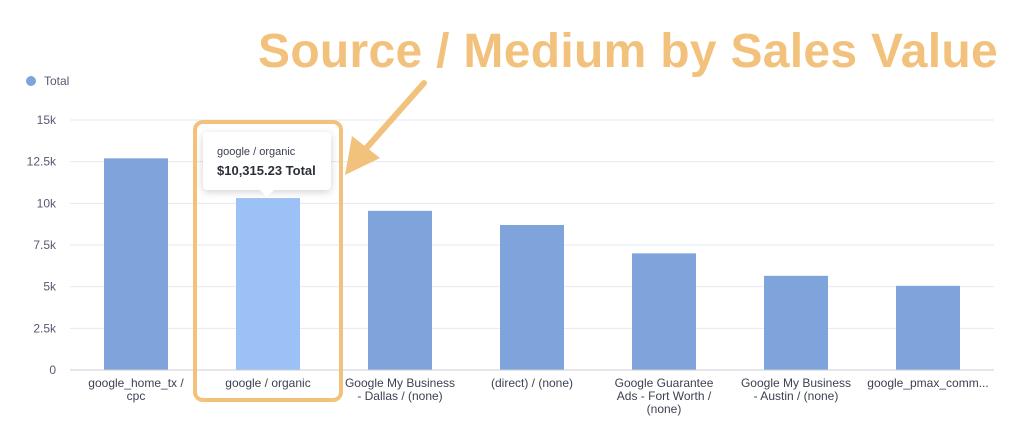  I want to click on y-tick-label: 5k, so click(50, 287).